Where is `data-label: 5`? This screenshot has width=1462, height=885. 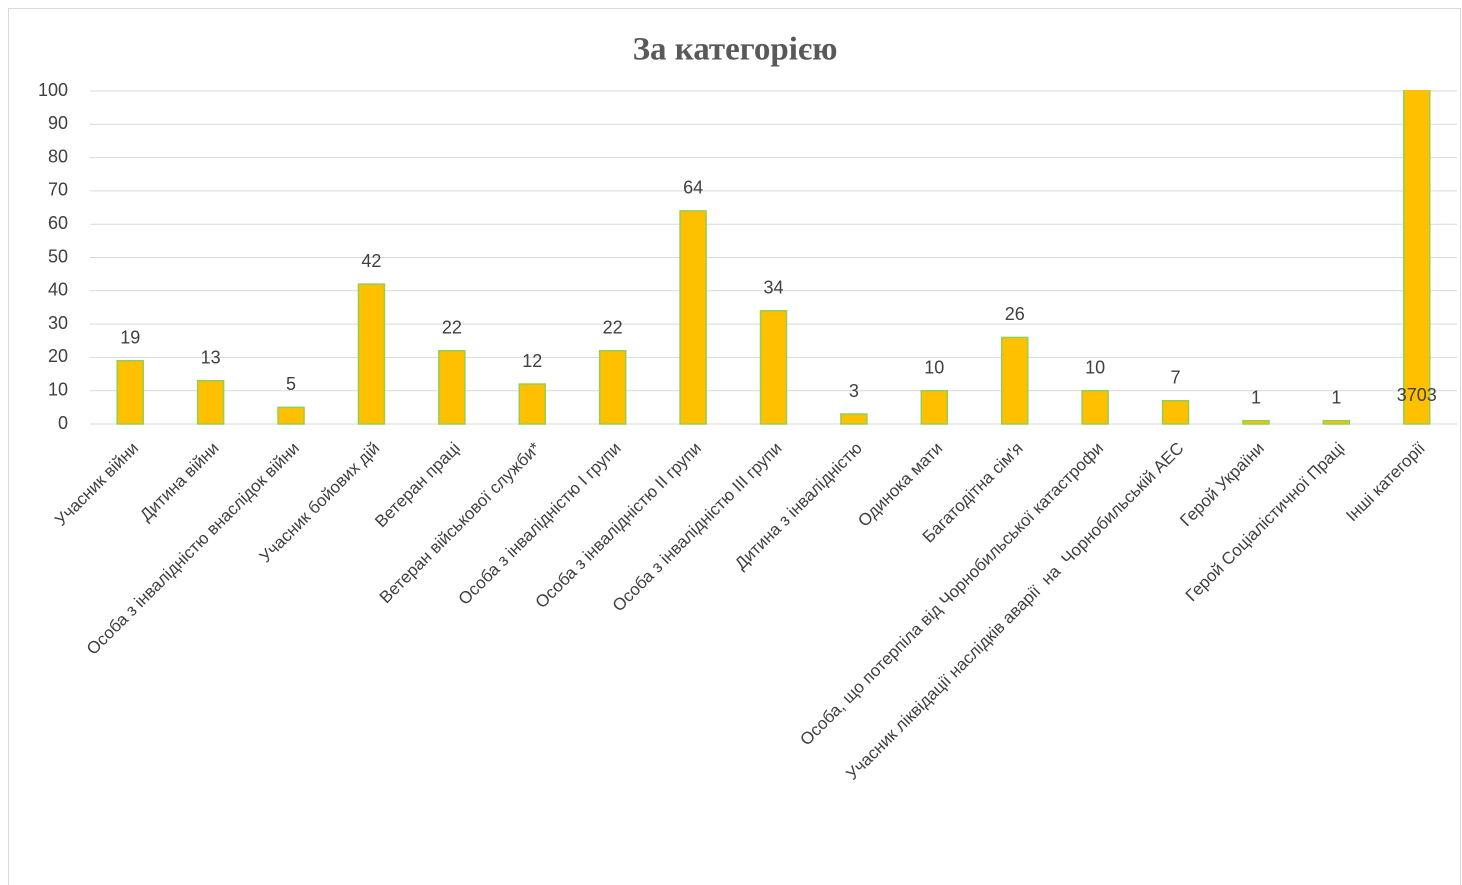
data-label: 5 is located at coordinates (291, 384).